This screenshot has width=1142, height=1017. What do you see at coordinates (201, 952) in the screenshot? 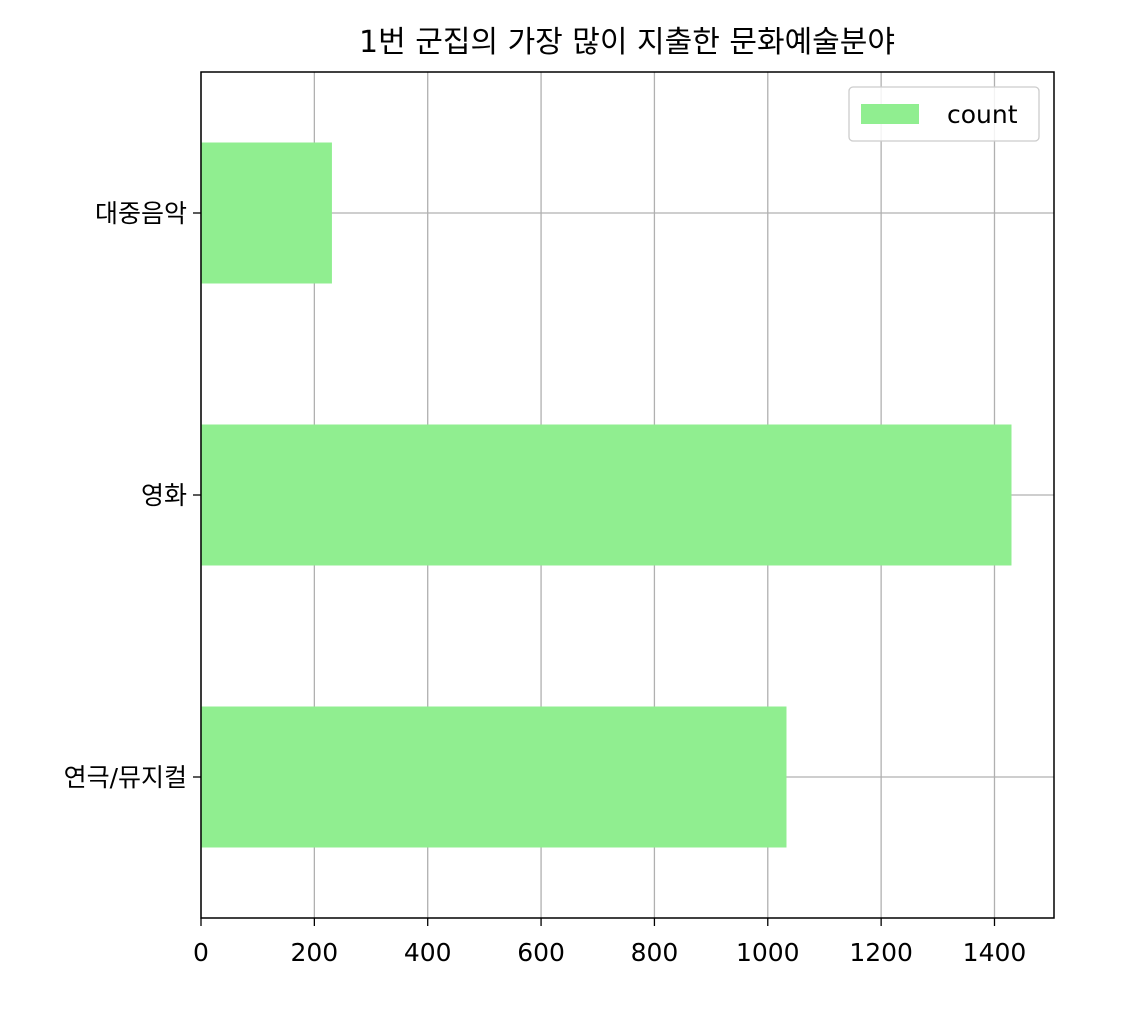
I see `x-tick-label: 0` at bounding box center [201, 952].